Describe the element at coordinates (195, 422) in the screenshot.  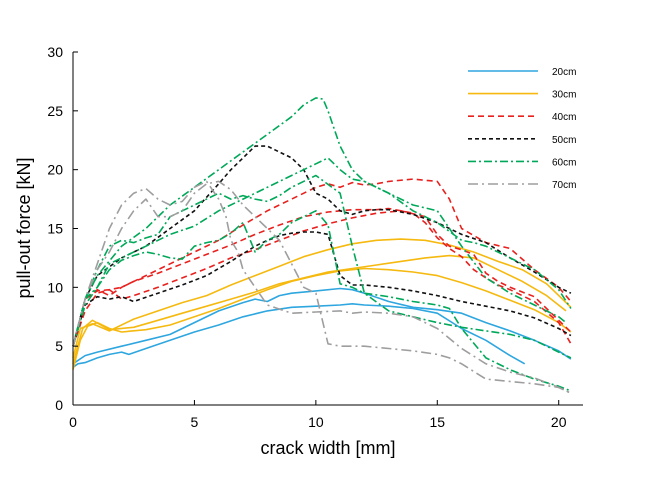
I see `x-tick-label: 5` at that location.